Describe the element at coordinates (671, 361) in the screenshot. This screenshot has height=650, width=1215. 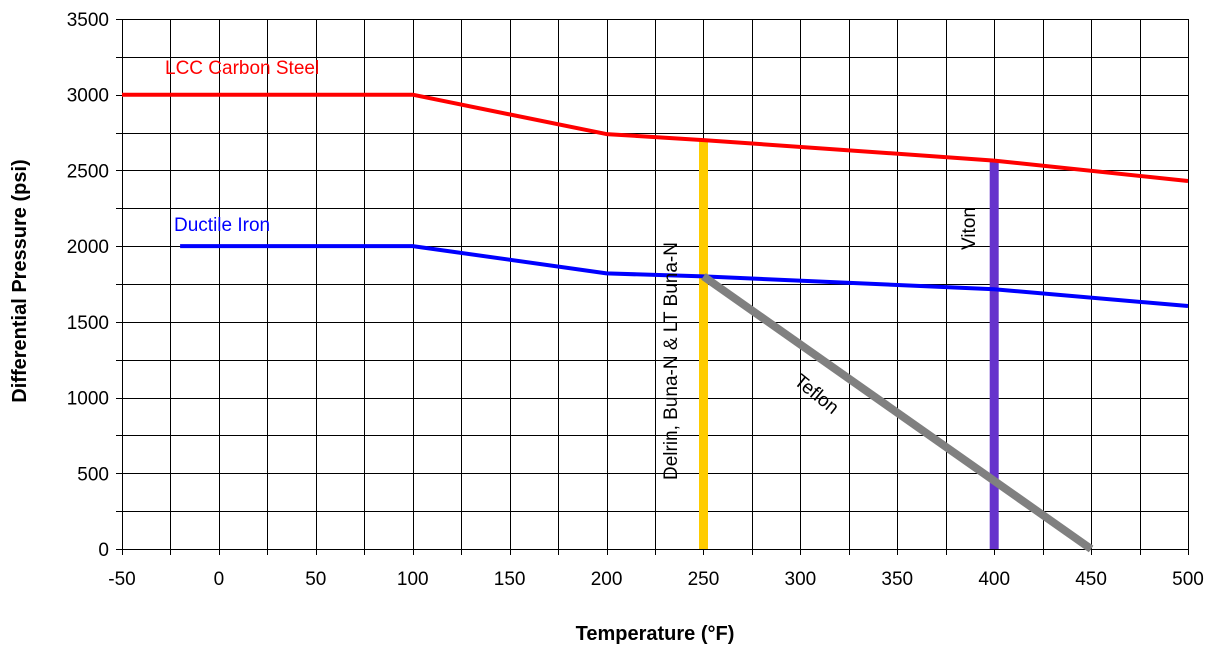
I see `series-label-delrin-buna-n: Delrin, Buna-N & LT Buna-N` at that location.